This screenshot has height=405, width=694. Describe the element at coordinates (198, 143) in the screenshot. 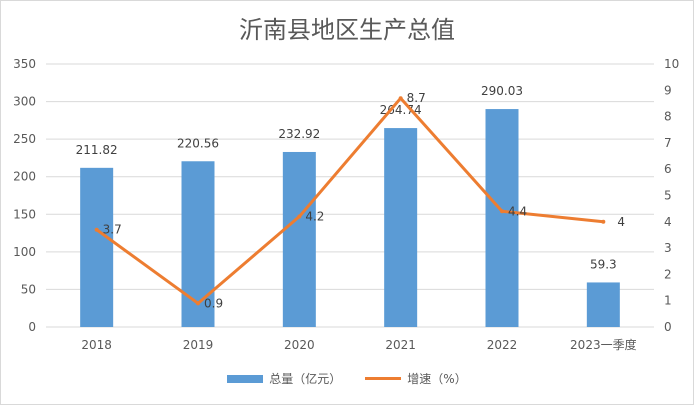

I see `bar-data-label: 220.56` at that location.